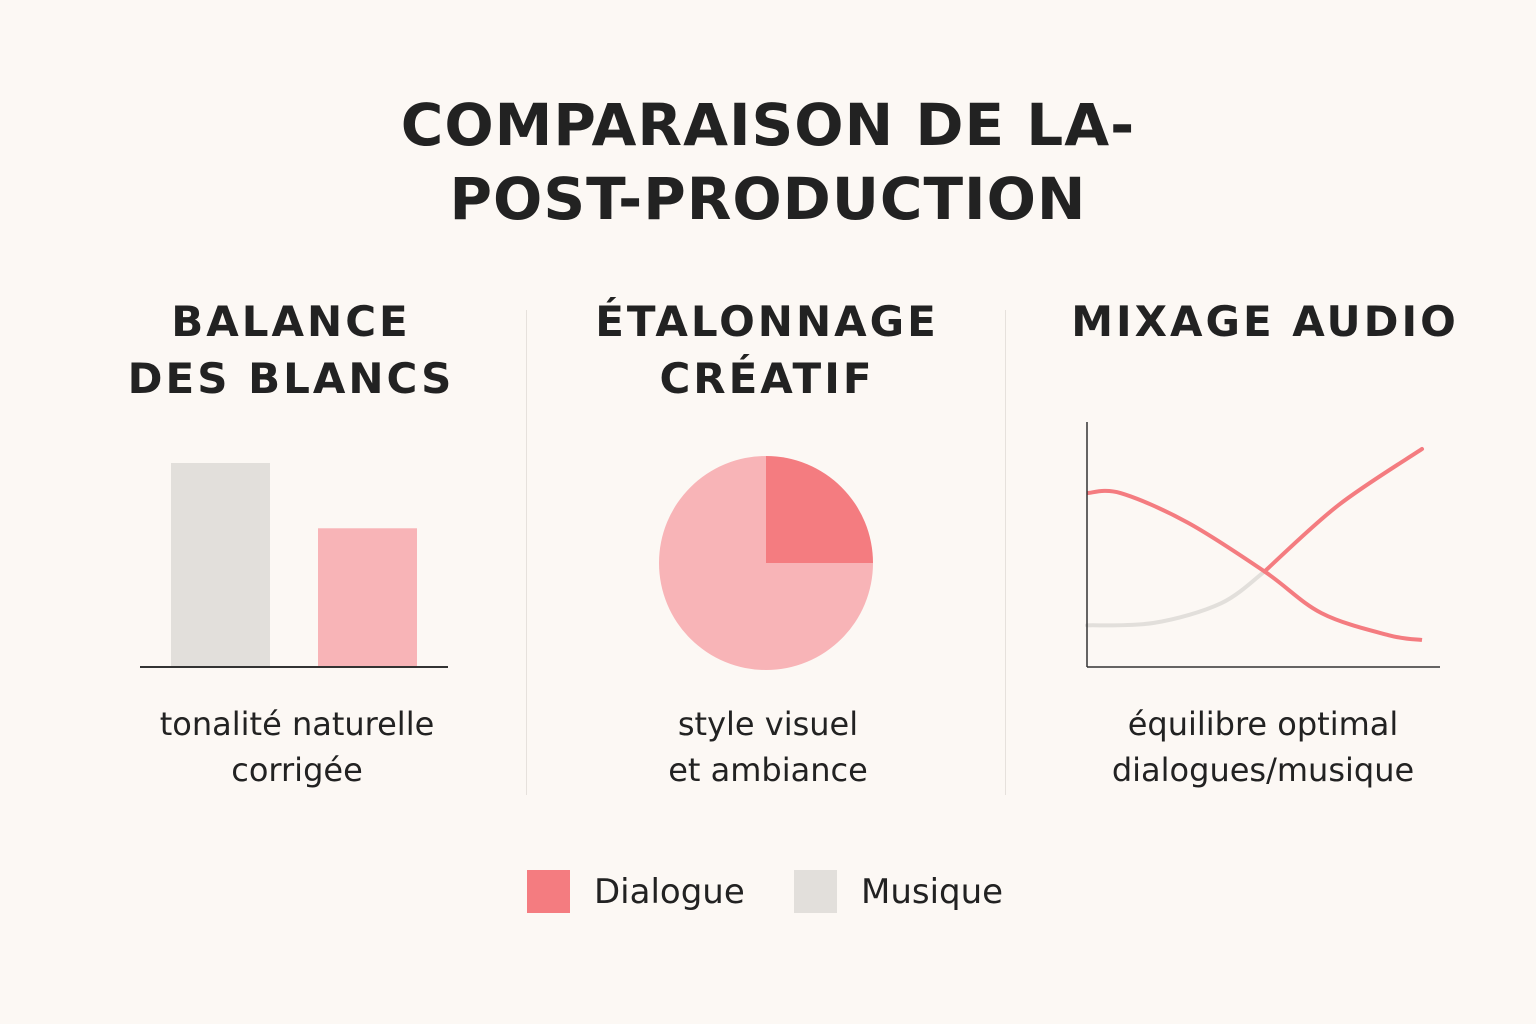 The width and height of the screenshot is (1536, 1024). What do you see at coordinates (767, 321) in the screenshot?
I see `heading-line: ÉTALONNAGE` at bounding box center [767, 321].